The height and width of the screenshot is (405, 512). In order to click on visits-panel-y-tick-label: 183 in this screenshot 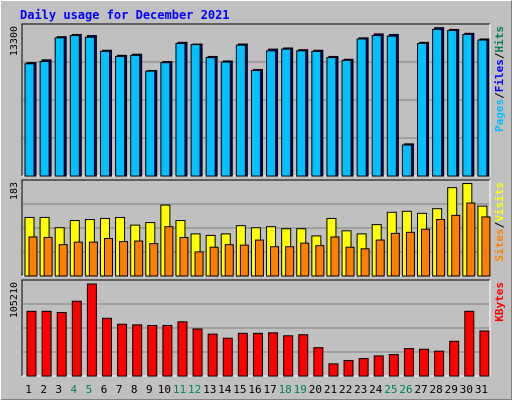, I will do `click(14, 191)`.